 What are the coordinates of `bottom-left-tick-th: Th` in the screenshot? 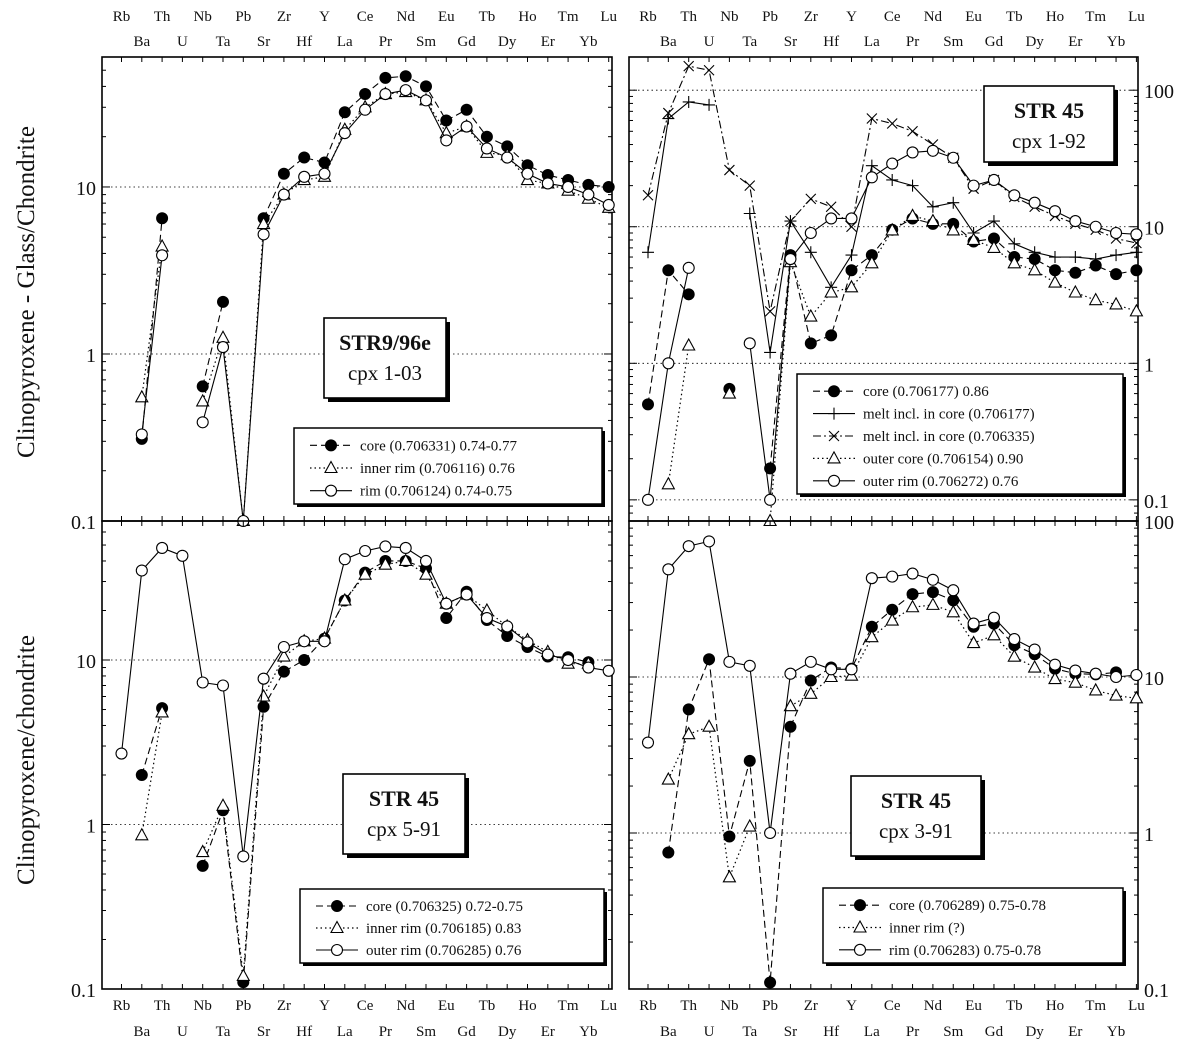 It's located at (162, 1006).